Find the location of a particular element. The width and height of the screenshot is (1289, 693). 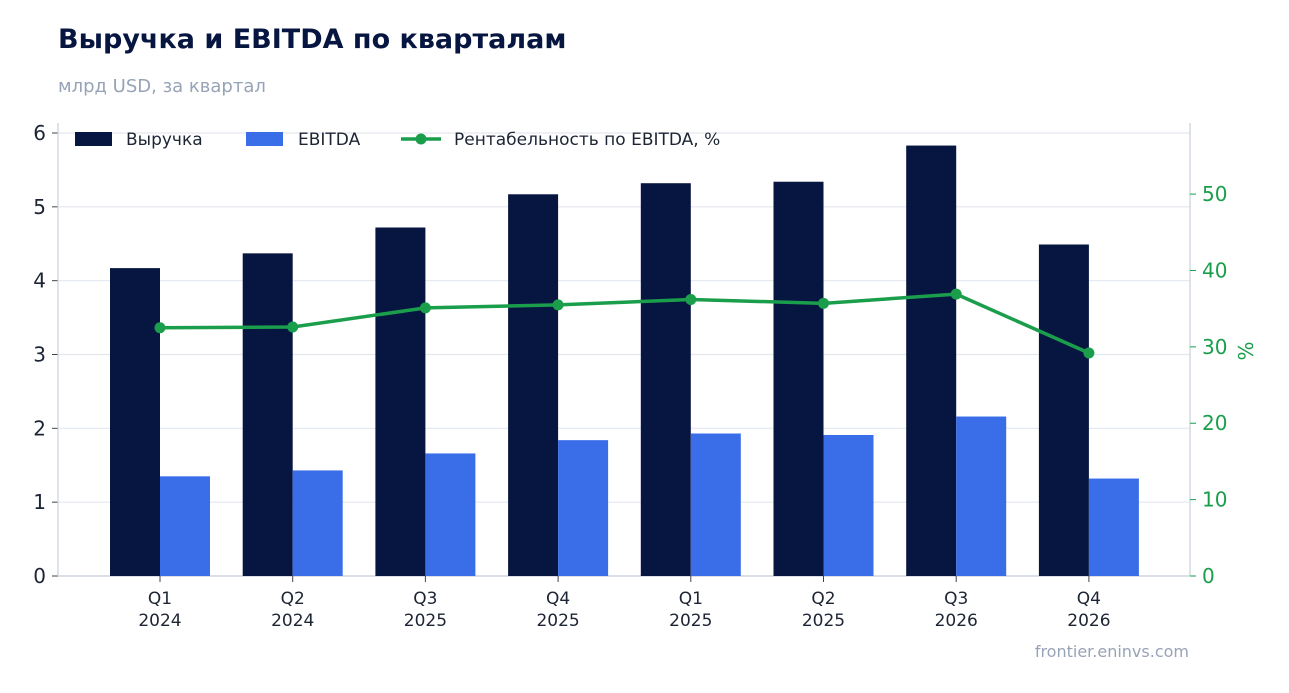

y2-tick-label: 20 is located at coordinates (1214, 423).